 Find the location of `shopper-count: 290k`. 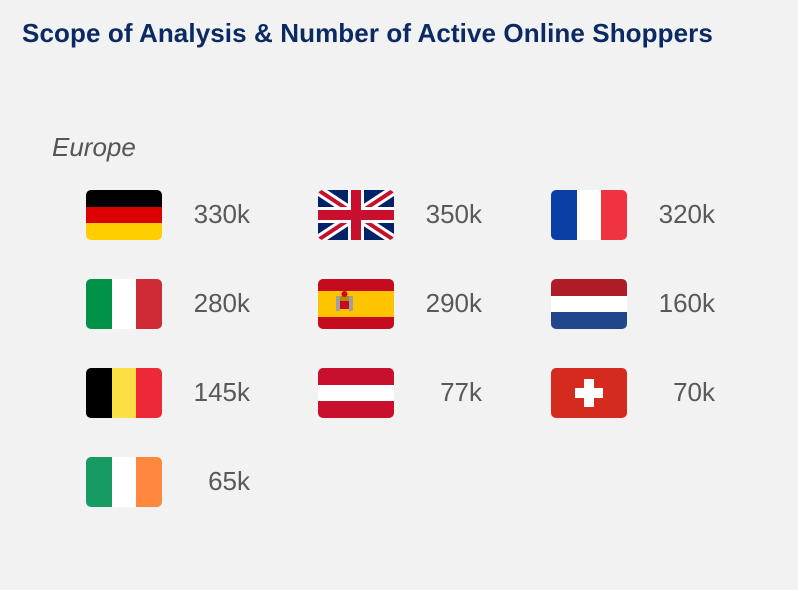

shopper-count: 290k is located at coordinates (453, 303).